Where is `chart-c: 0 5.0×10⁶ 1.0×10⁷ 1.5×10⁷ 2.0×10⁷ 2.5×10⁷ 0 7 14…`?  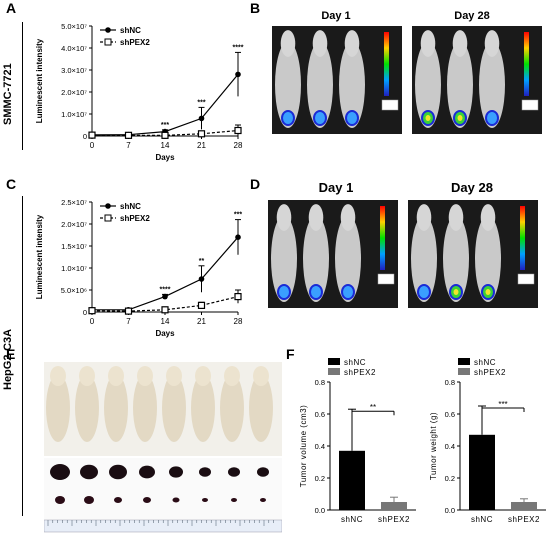 chart-c: 0 5.0×10⁶ 1.0×10⁷ 1.5×10⁷ 2.0×10⁷ 2.5×10⁷ 0 7 14… is located at coordinates (139, 268).